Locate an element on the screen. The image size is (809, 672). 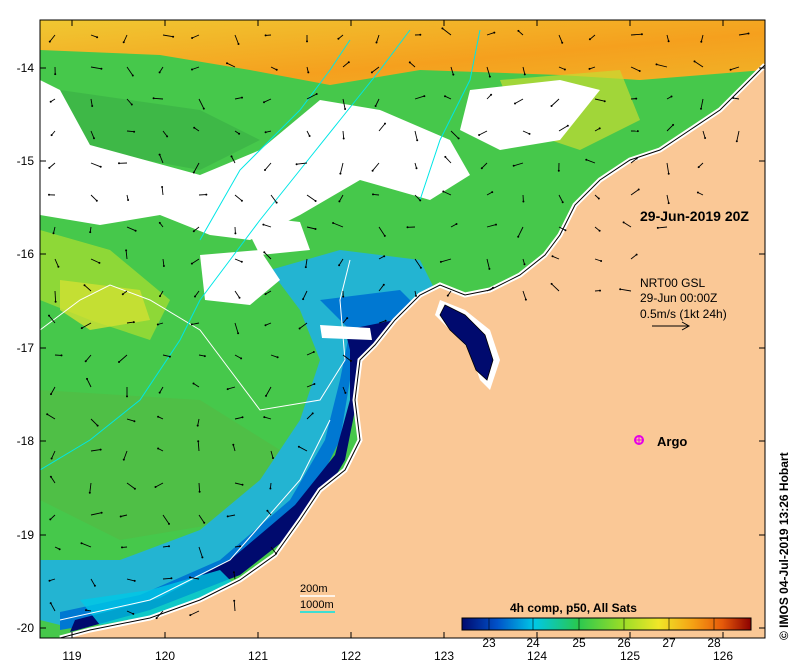
warm-water-region is located at coordinates (402, 52).